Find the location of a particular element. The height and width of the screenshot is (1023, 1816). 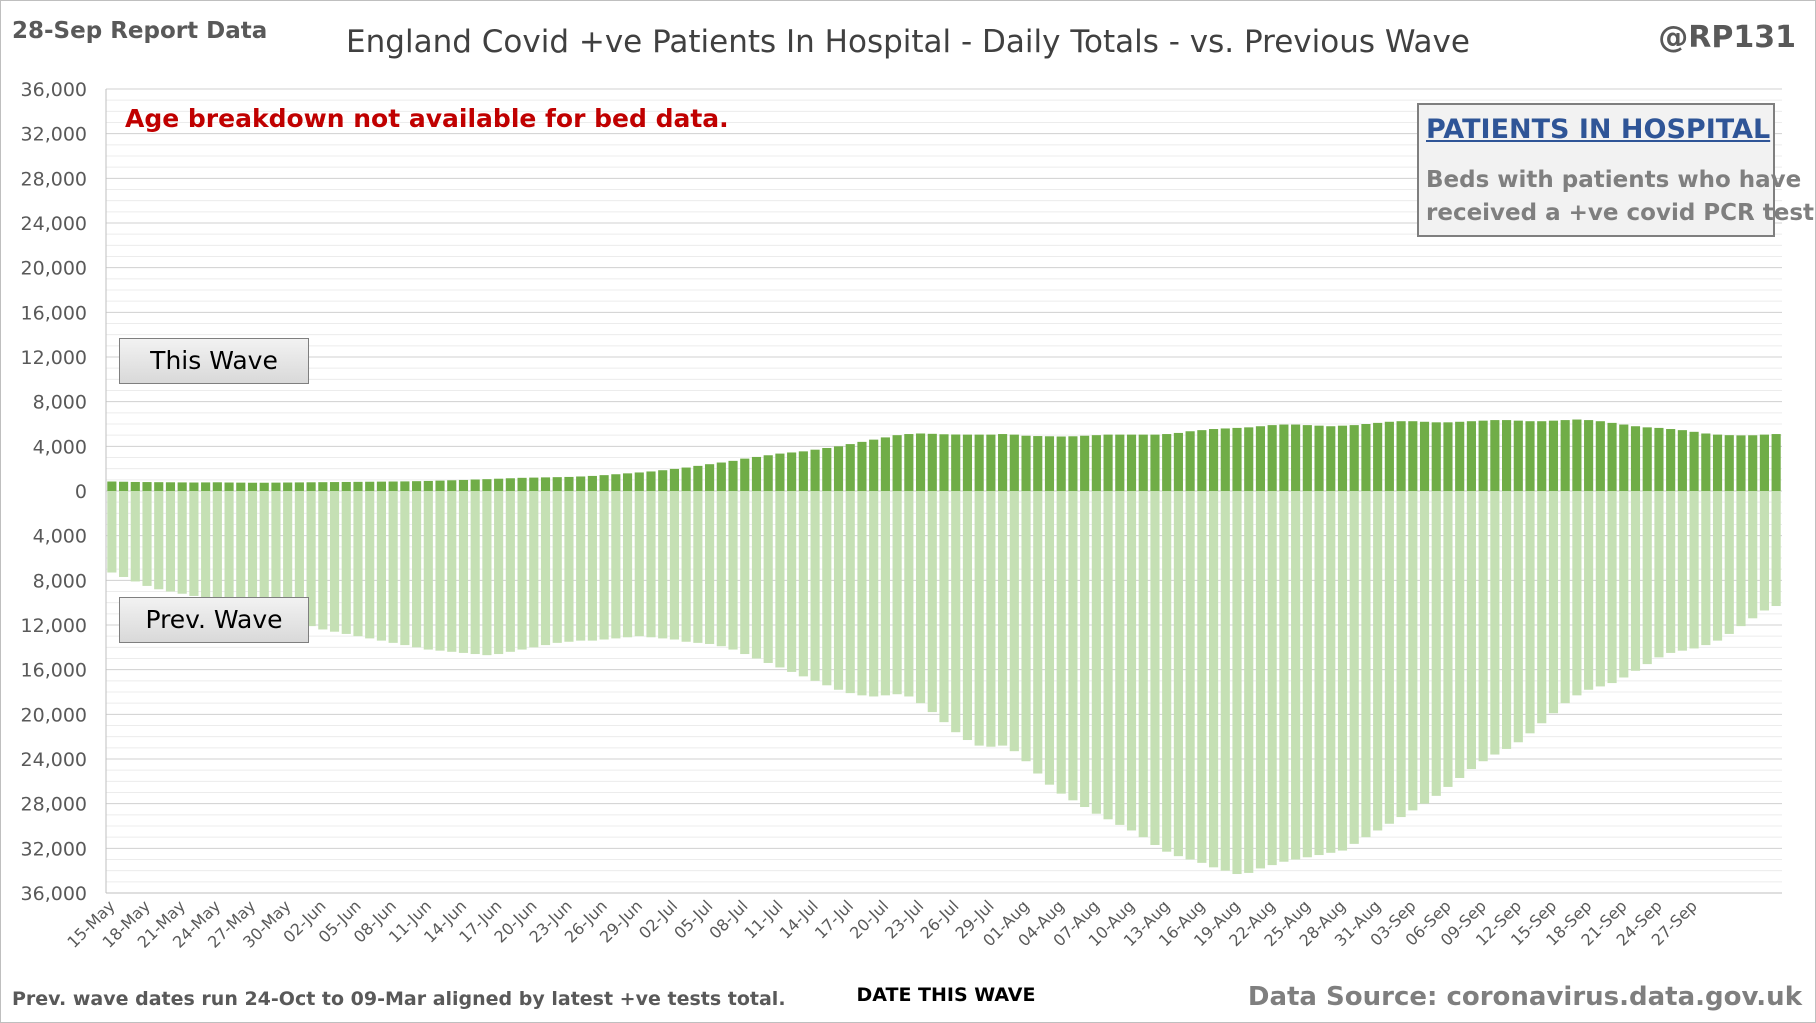

y-tick-label: 0 is located at coordinates (81, 492).